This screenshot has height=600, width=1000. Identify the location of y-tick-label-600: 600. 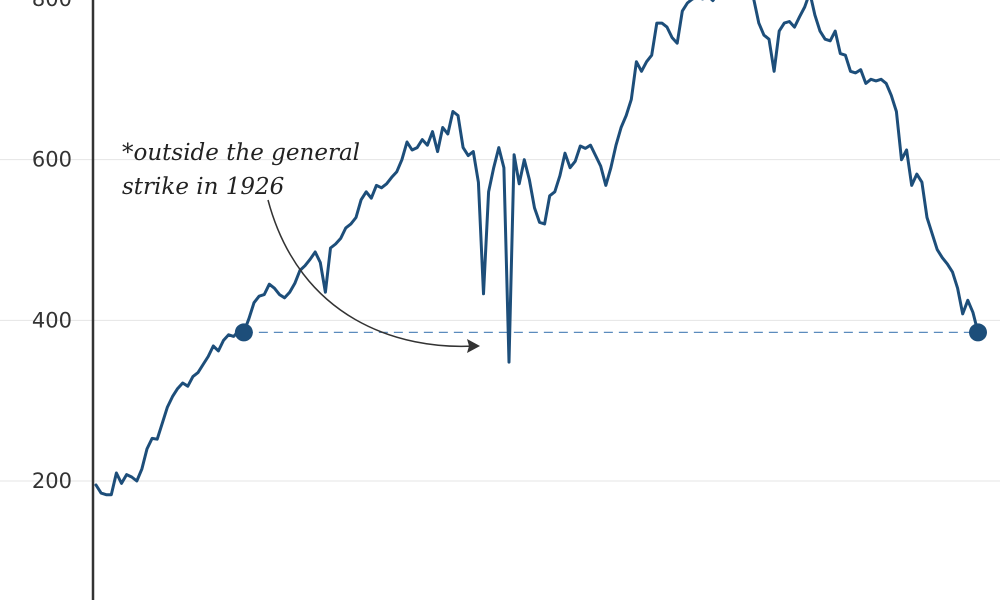
(52, 160).